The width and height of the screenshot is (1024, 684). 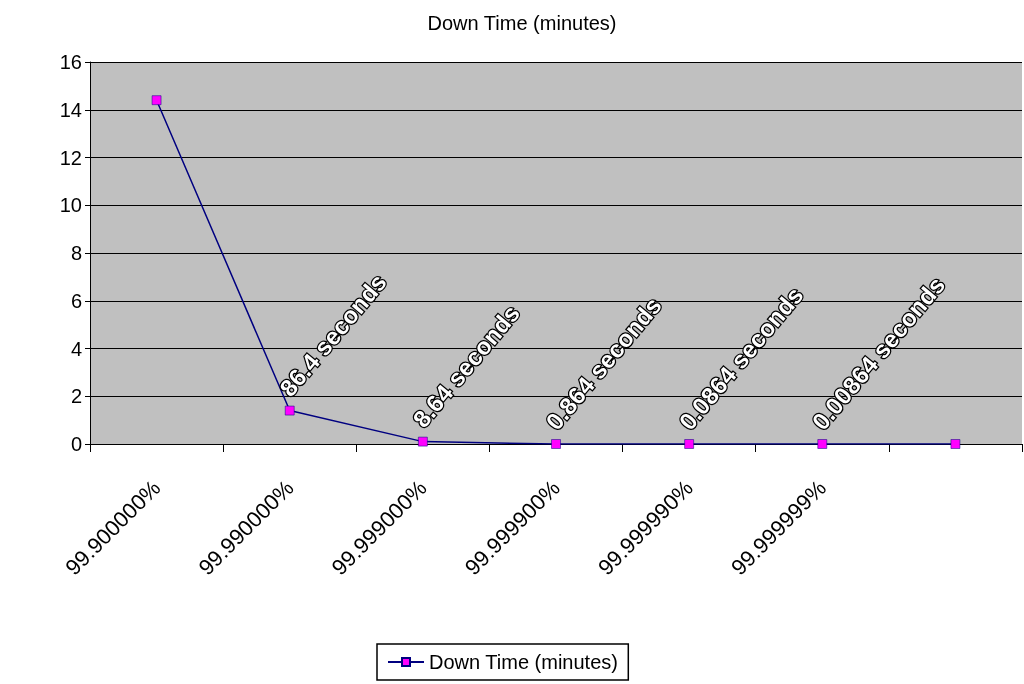 I want to click on y-tick-label: 2, so click(x=76, y=396).